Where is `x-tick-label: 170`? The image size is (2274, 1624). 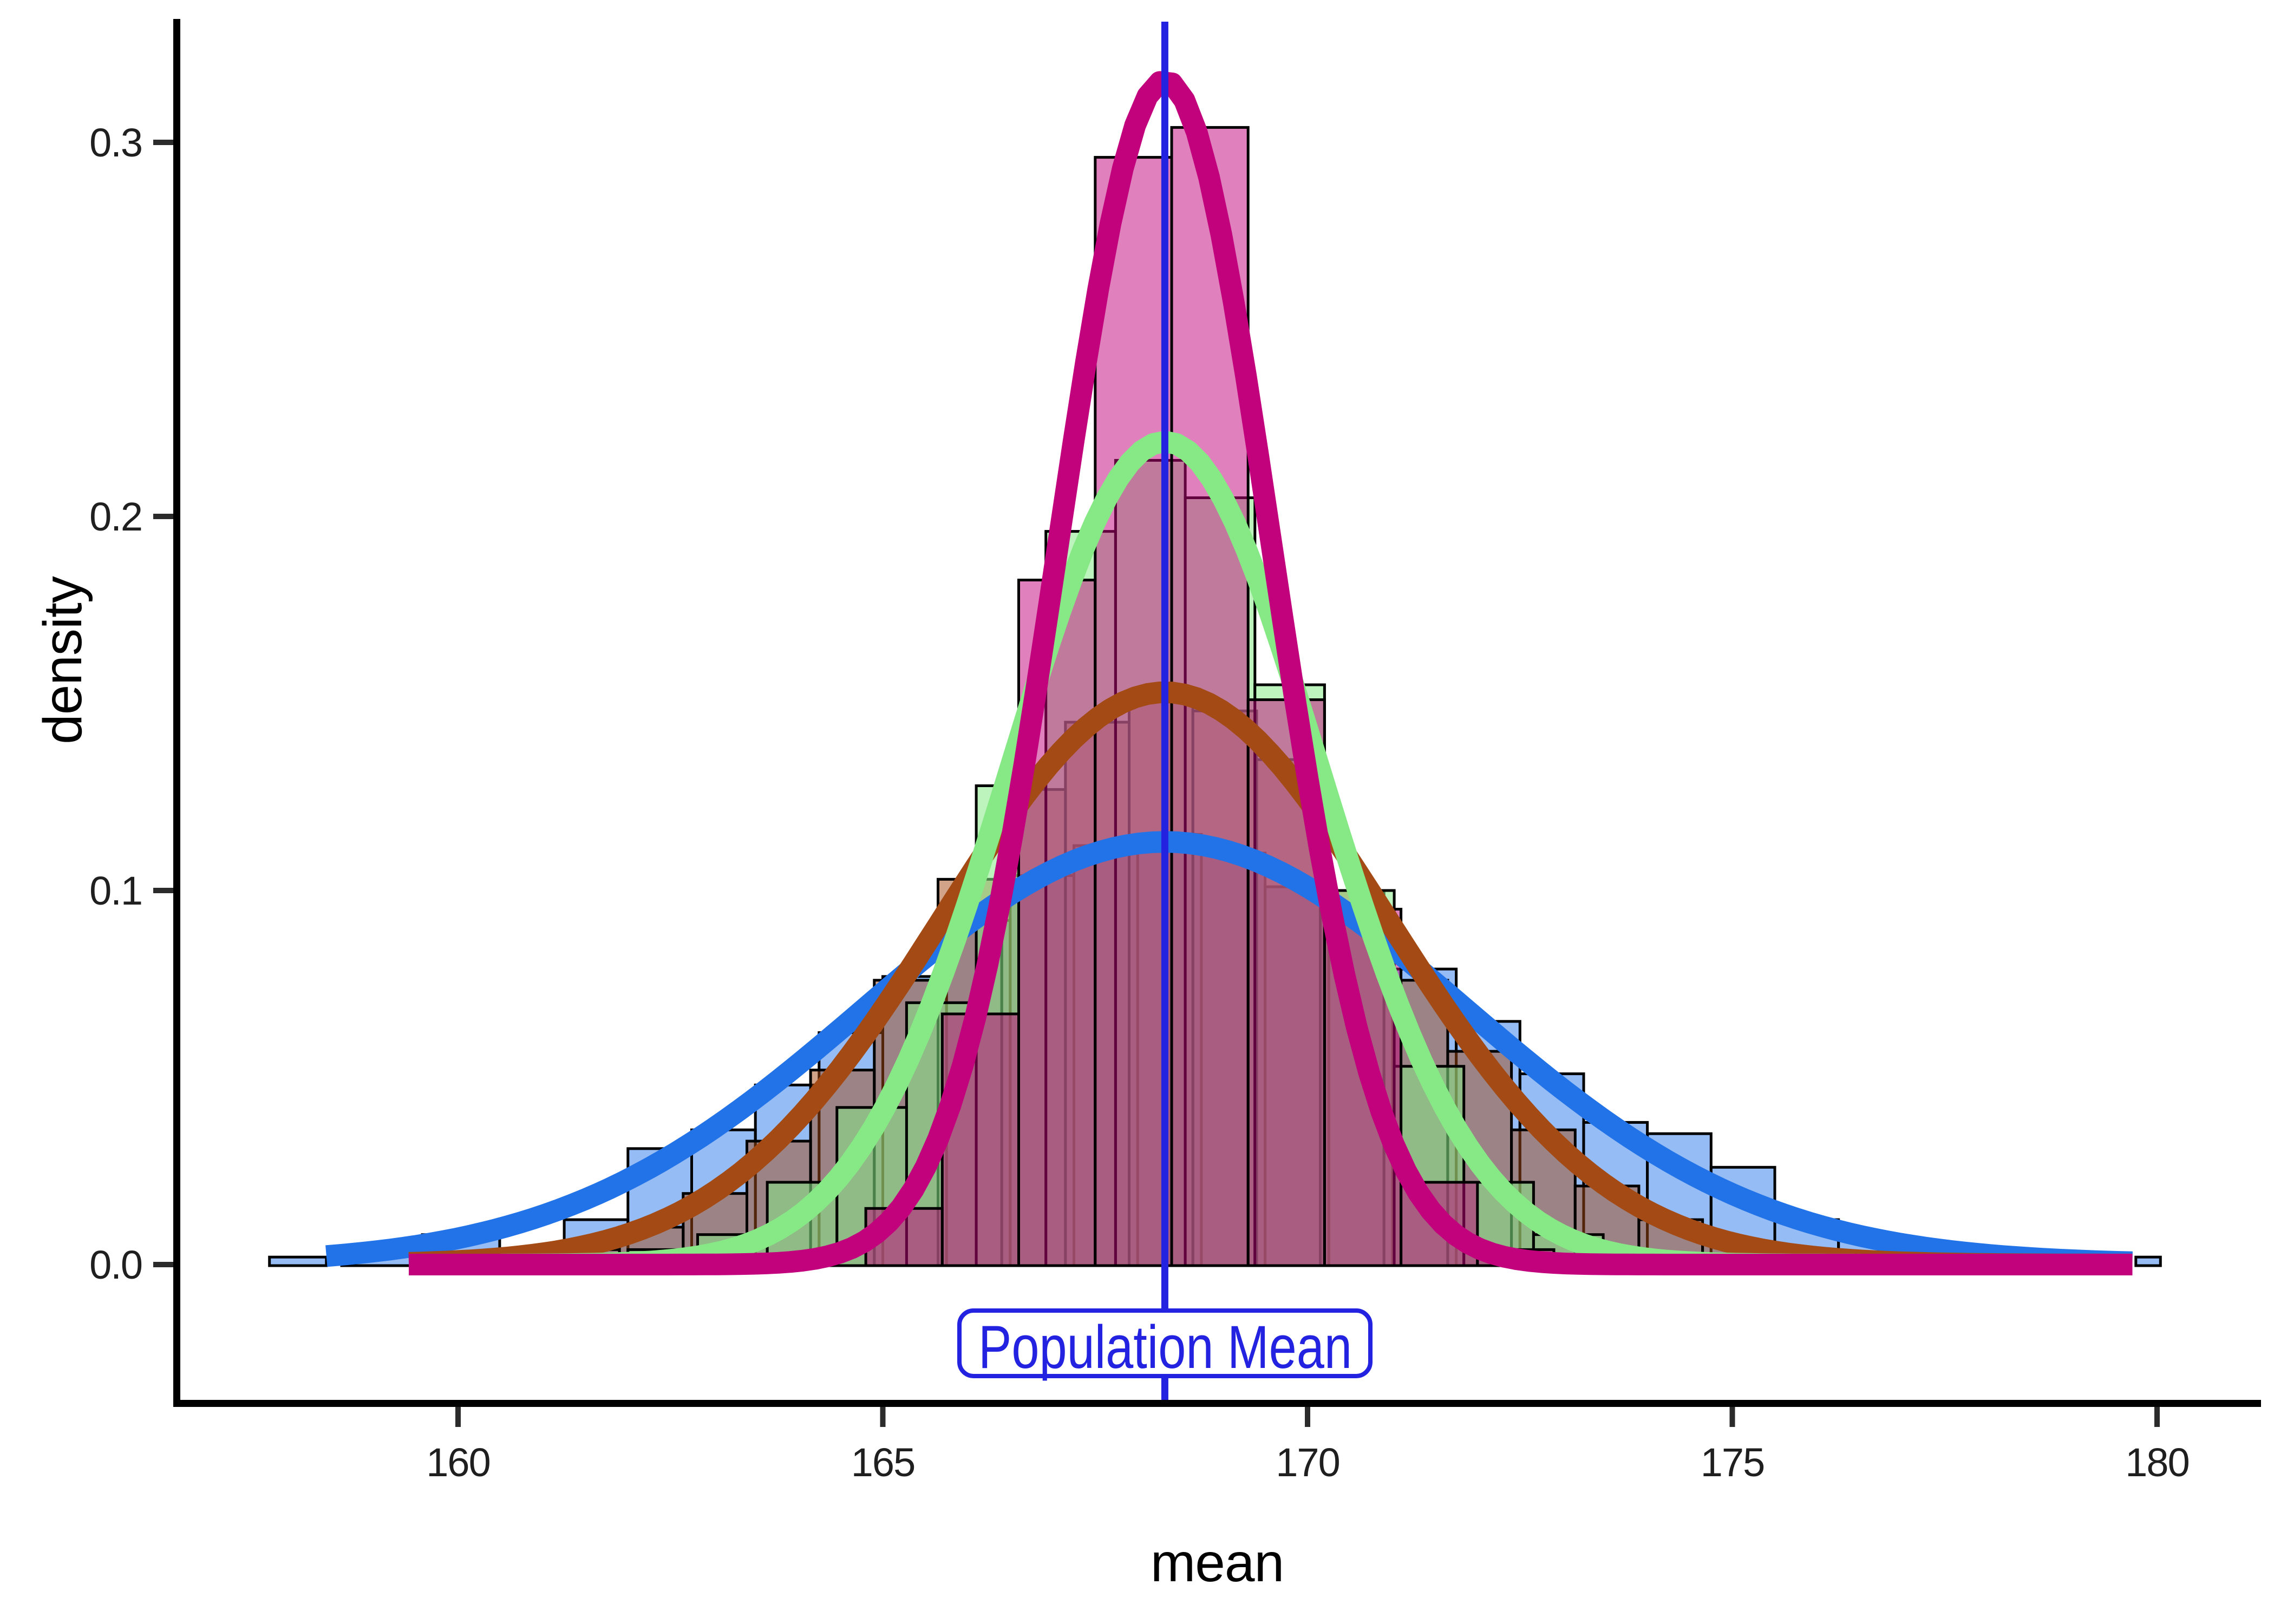 x-tick-label: 170 is located at coordinates (1308, 1462).